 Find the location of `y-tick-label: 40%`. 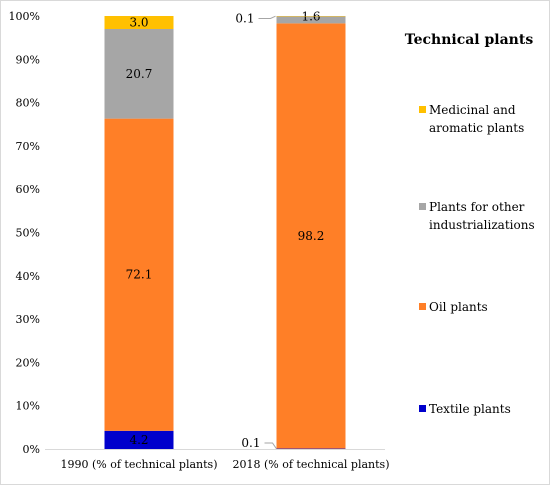

y-tick-label: 40% is located at coordinates (28, 276).